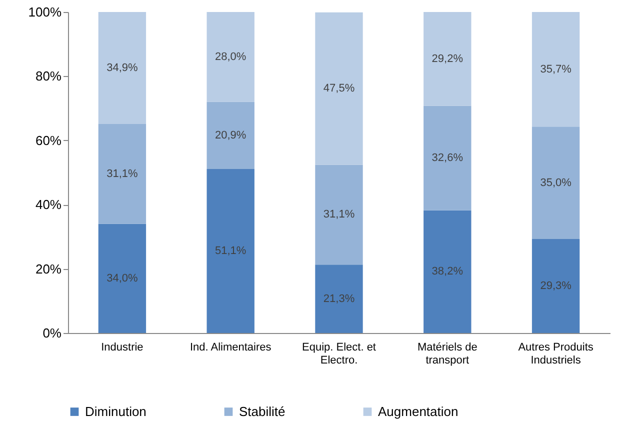 Image resolution: width=618 pixels, height=431 pixels. Describe the element at coordinates (262, 411) in the screenshot. I see `legend-label: Stabilité` at that location.